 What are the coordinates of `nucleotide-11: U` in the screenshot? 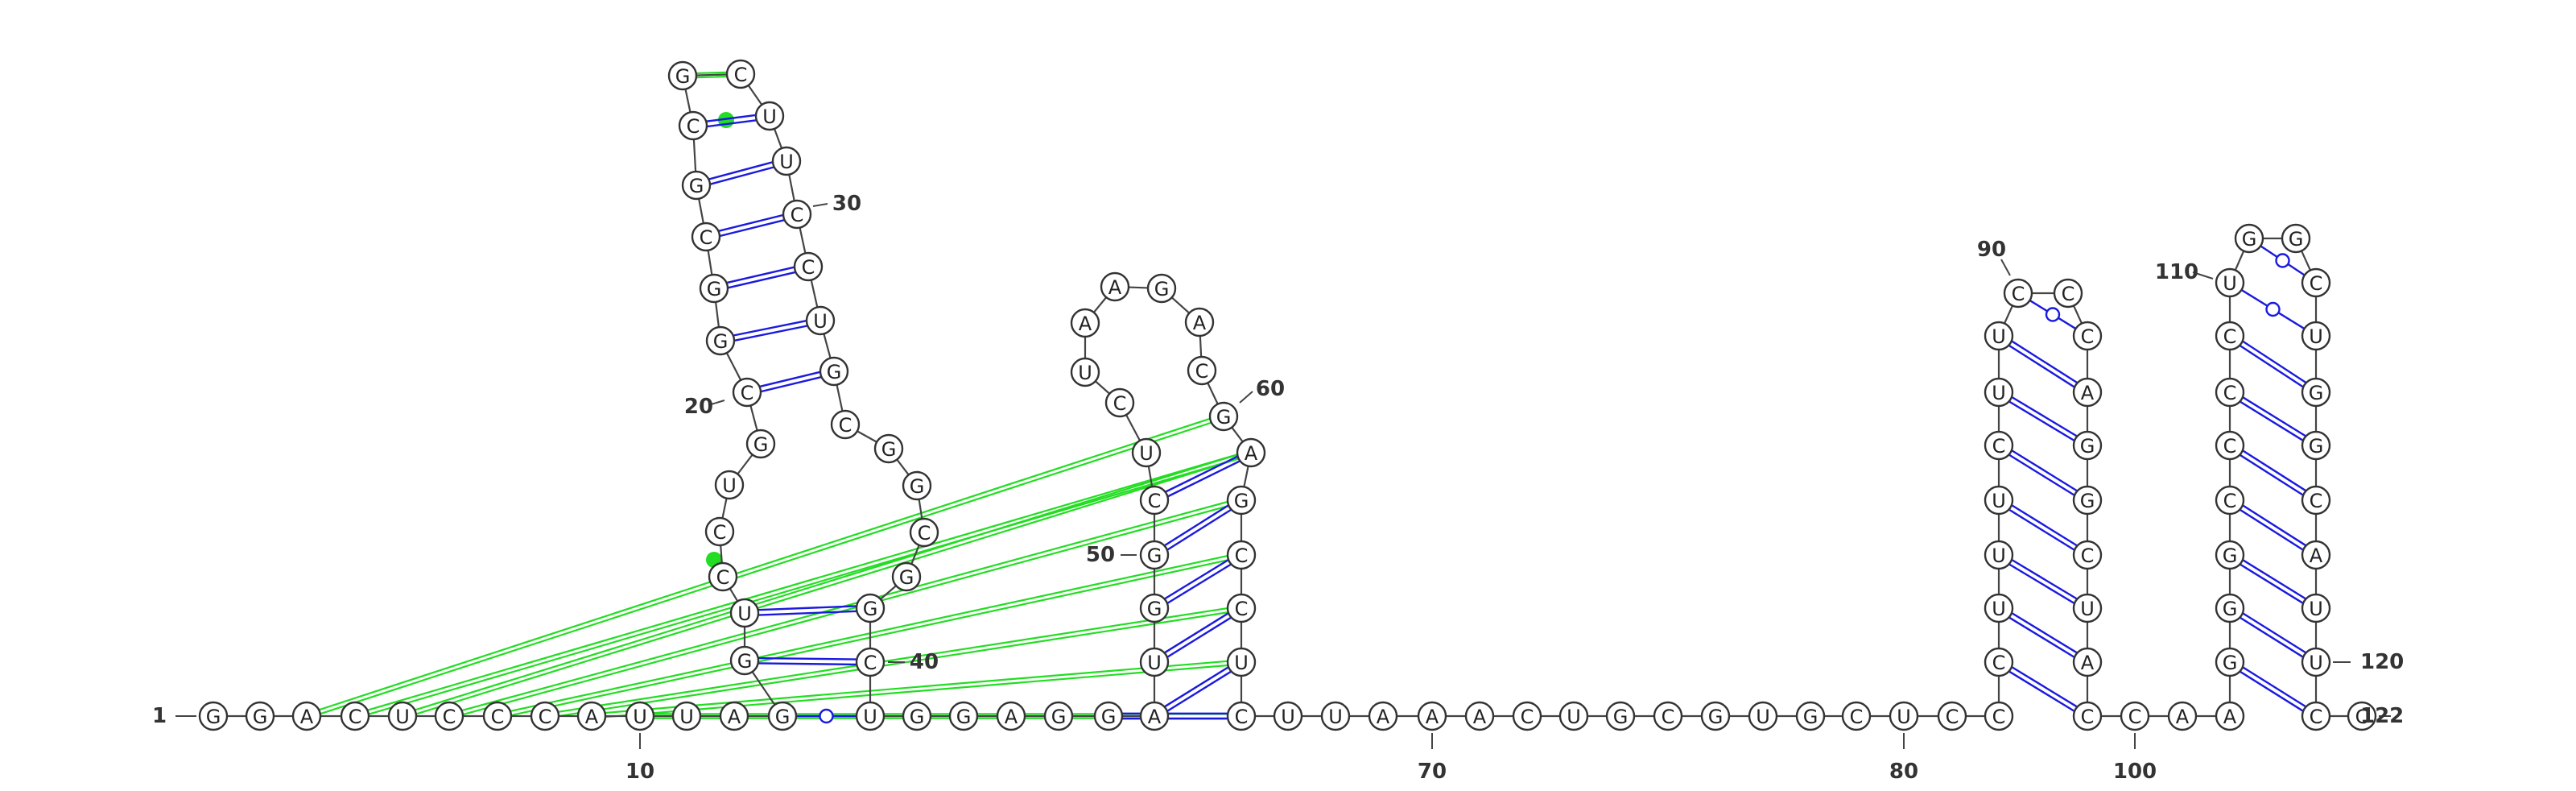 It's located at (686, 716).